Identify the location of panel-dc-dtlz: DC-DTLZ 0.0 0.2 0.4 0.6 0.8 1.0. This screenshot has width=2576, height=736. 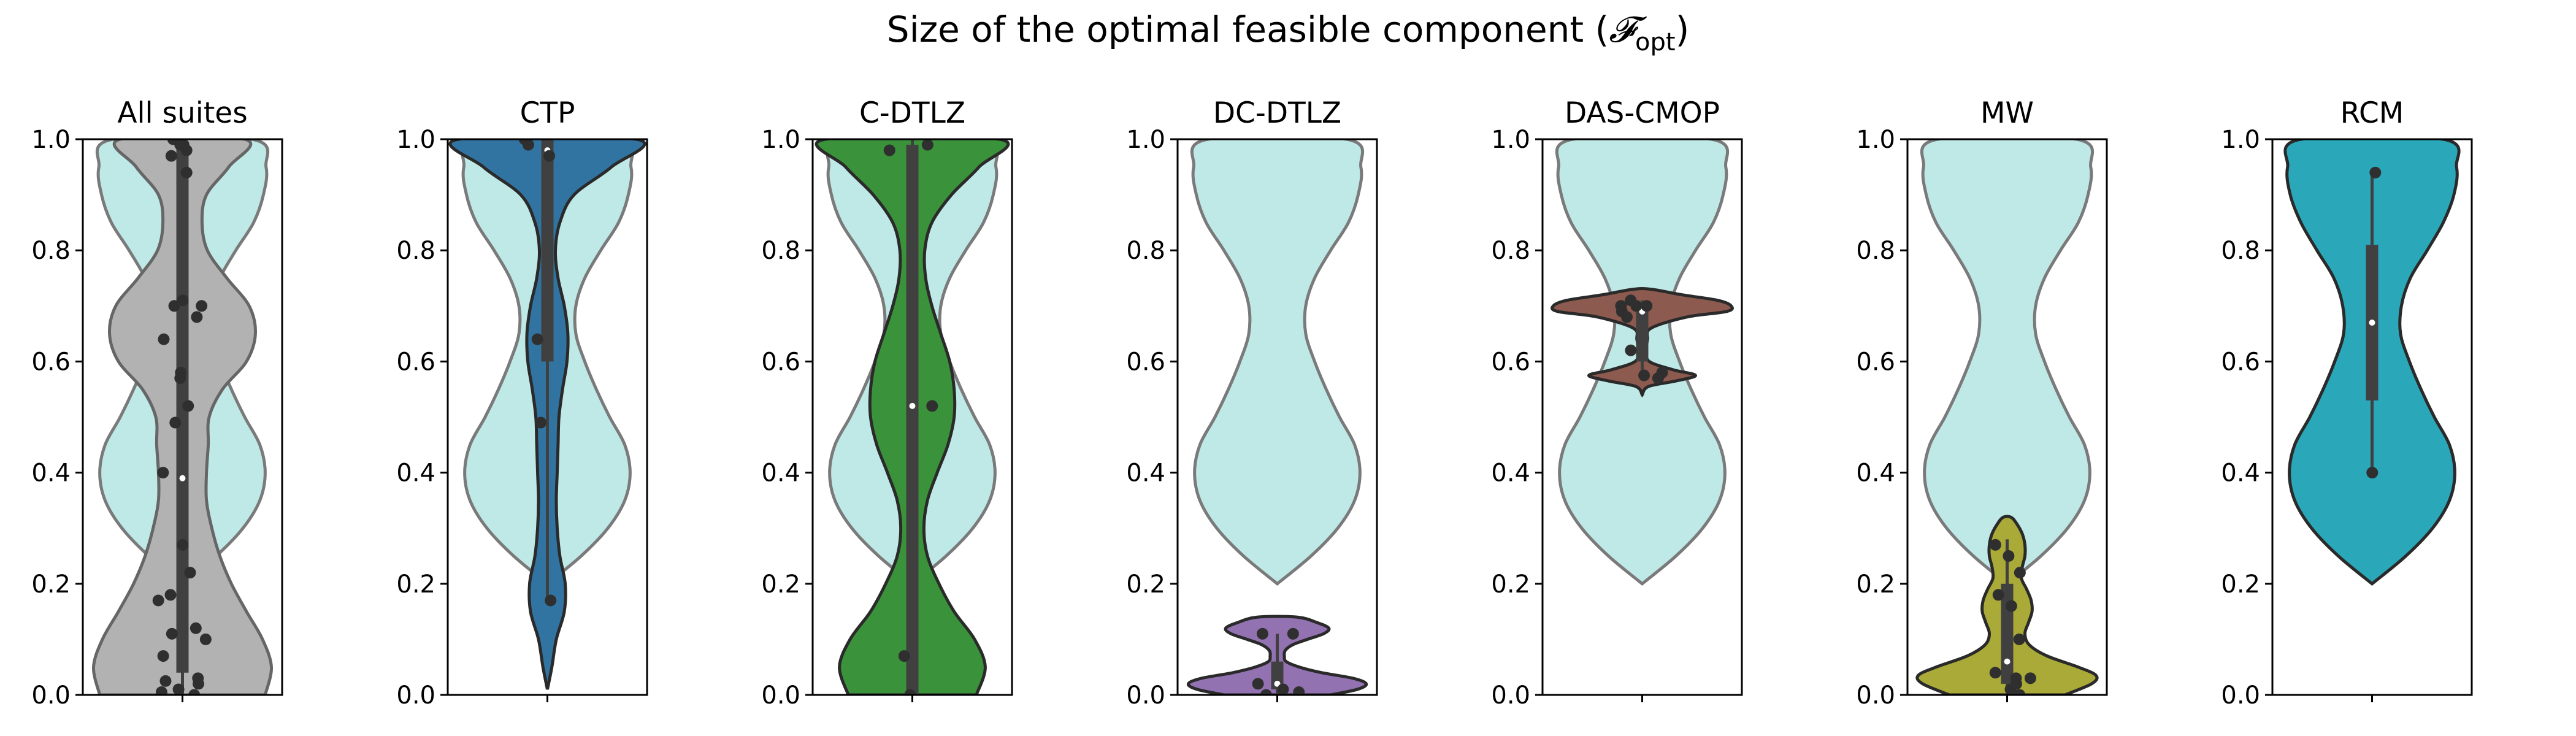
(1252, 403).